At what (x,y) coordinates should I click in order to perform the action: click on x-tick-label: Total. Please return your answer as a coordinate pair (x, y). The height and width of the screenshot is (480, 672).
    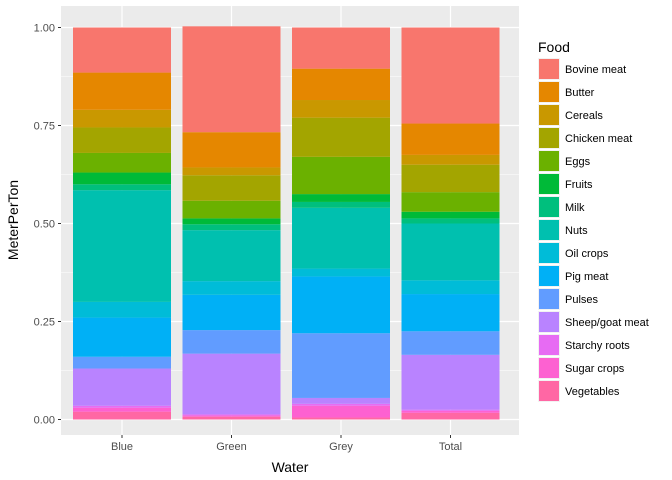
    Looking at the image, I should click on (450, 447).